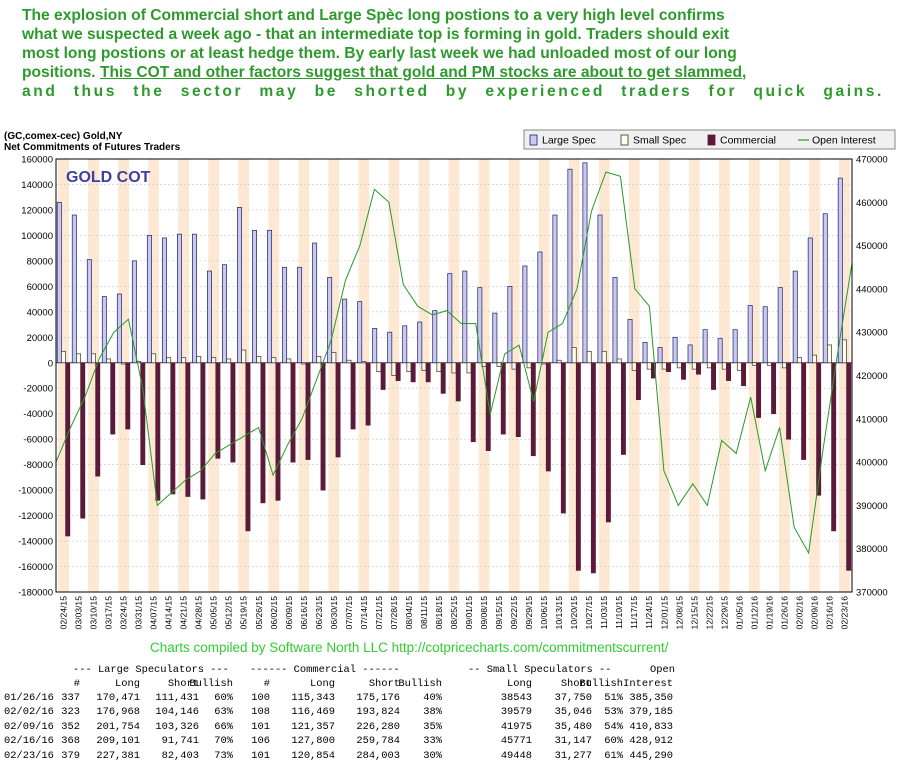 This screenshot has height=773, width=903. I want to click on table-cell: 379, so click(70, 755).